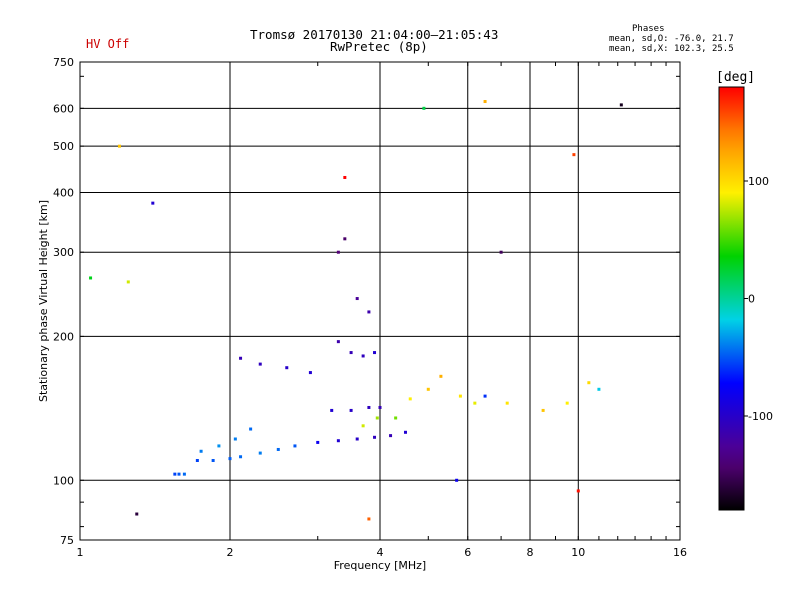  Describe the element at coordinates (63, 62) in the screenshot. I see `y-tick-label: 750` at that location.